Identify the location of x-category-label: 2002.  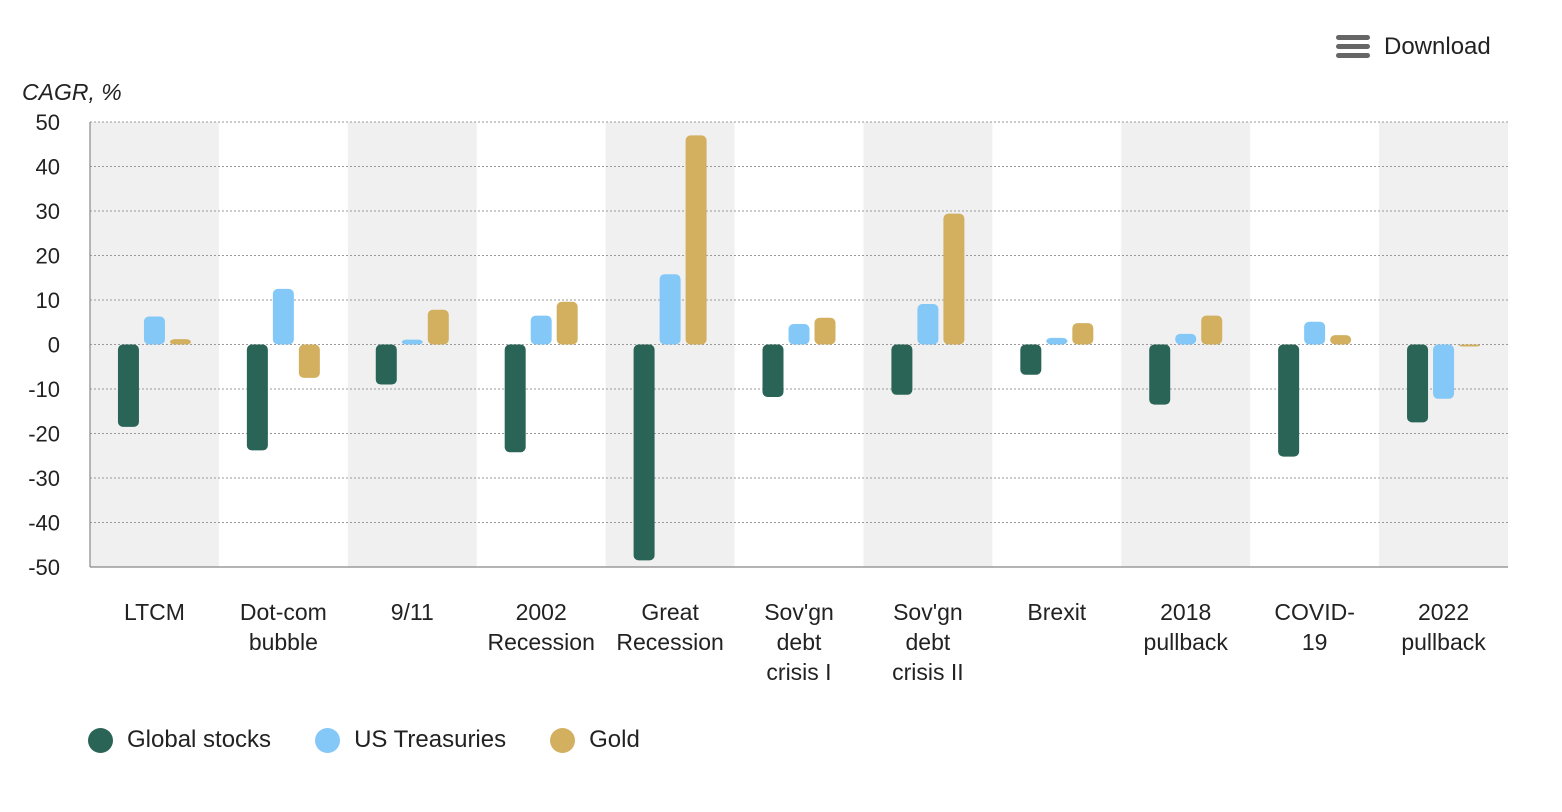
(541, 612).